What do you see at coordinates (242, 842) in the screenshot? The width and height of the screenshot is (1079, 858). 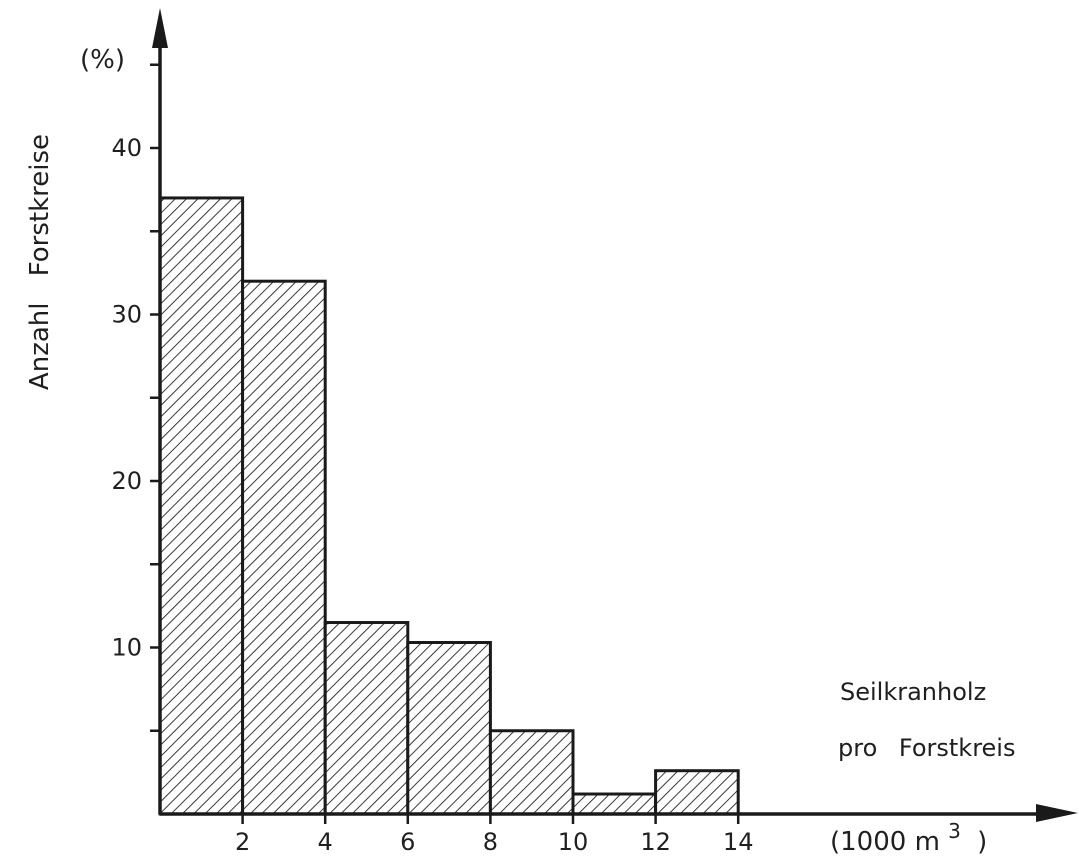 I see `x-tick-label: 2` at bounding box center [242, 842].